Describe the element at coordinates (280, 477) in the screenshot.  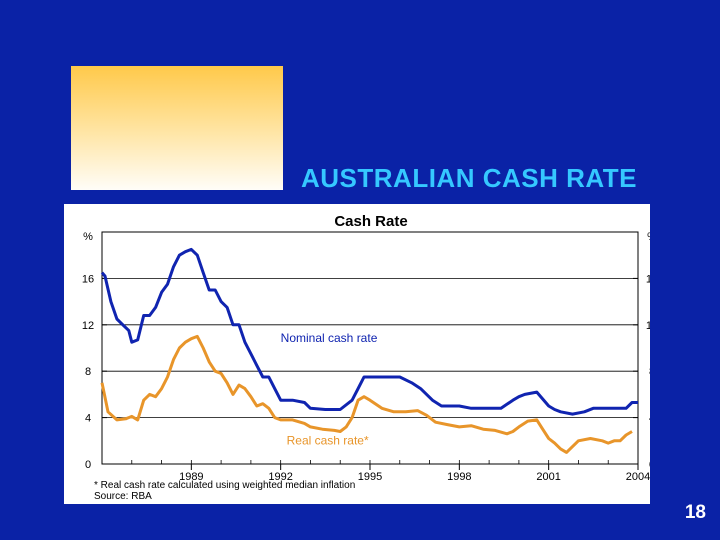
I see `x-tick-label: 1992` at that location.